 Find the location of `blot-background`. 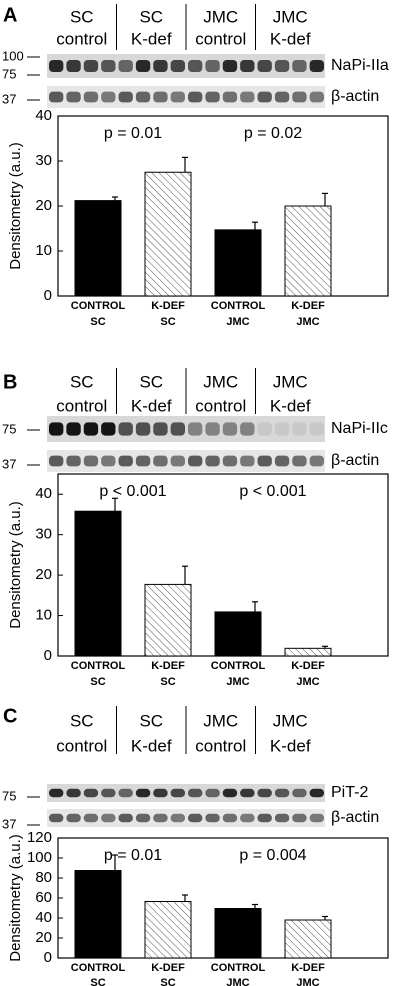

blot-background is located at coordinates (186, 793).